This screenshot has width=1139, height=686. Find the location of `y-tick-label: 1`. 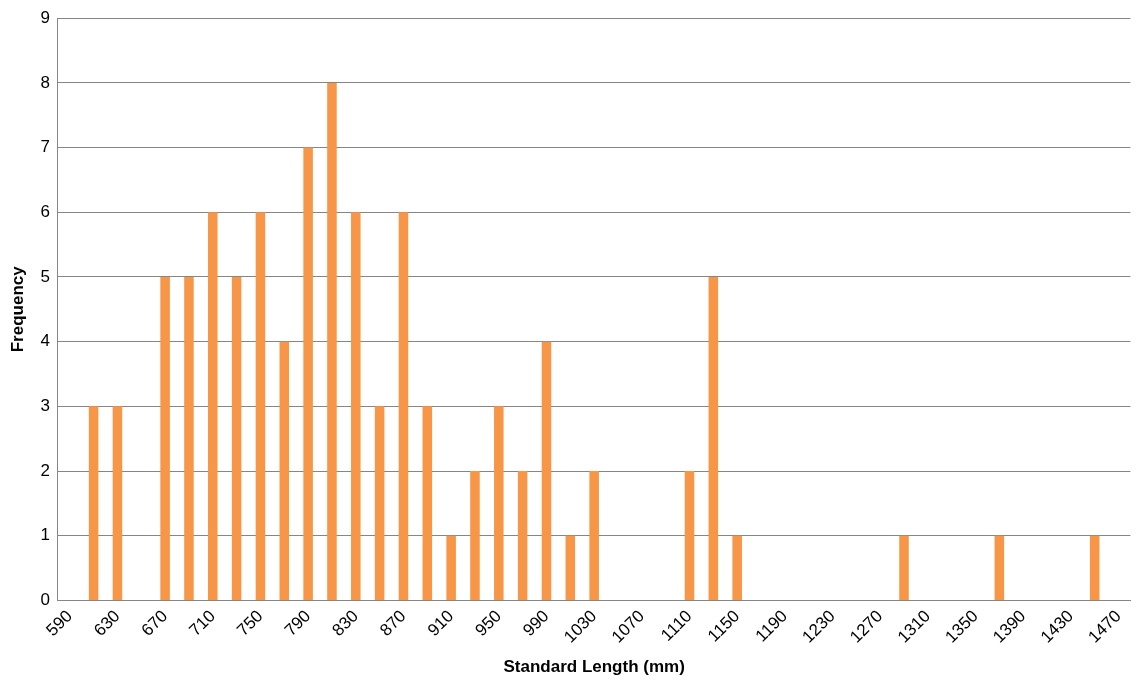

y-tick-label: 1 is located at coordinates (45, 535).